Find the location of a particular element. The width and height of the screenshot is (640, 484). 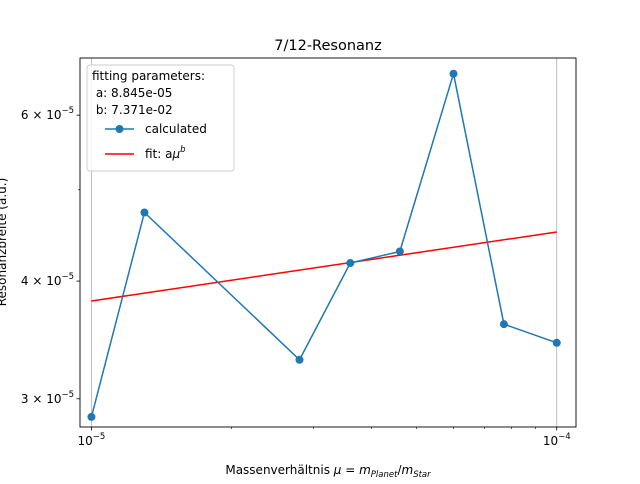

chart-title: 7/12-Resonanz is located at coordinates (327, 46).